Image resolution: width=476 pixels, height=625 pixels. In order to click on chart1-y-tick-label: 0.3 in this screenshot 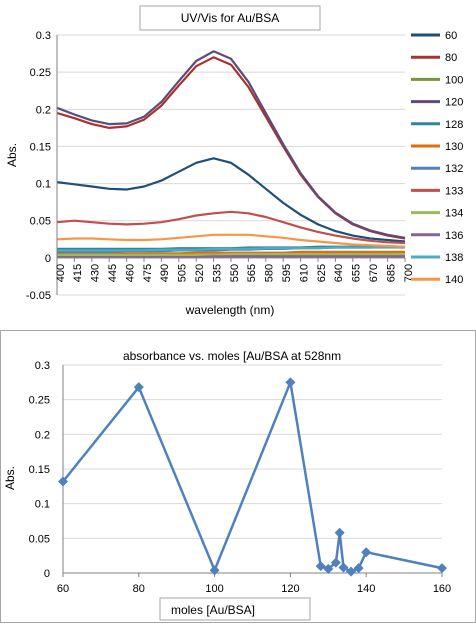, I will do `click(43, 36)`.